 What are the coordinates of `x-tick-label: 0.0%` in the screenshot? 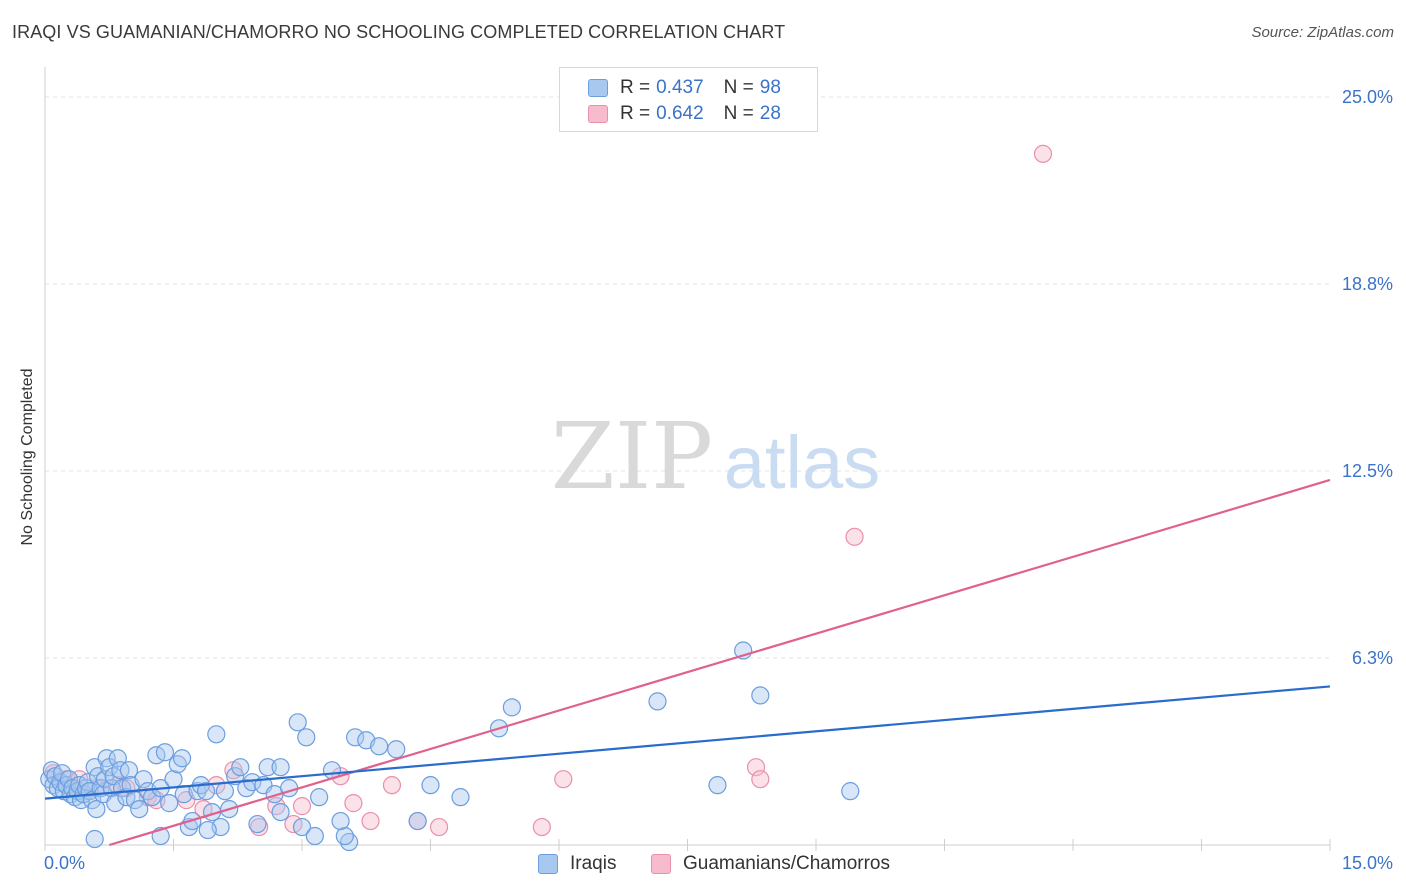 It's located at (64, 863).